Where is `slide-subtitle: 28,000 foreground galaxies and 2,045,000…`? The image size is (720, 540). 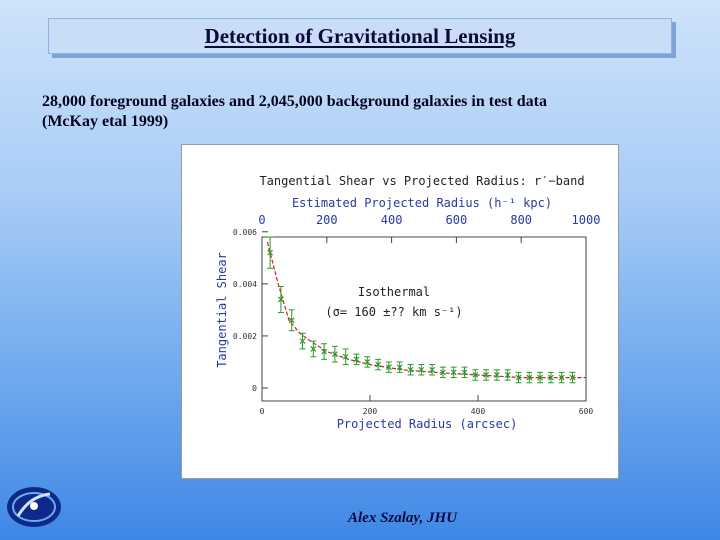
slide-subtitle: 28,000 foreground galaxies and 2,045,000… is located at coordinates (362, 112).